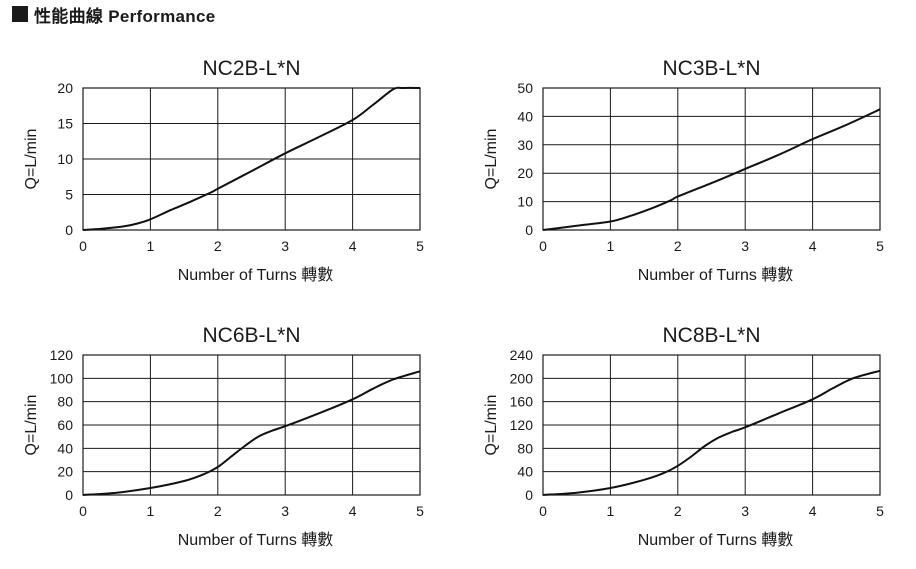  What do you see at coordinates (256, 275) in the screenshot?
I see `chart-1-x-axis-label: Number of Turns 轉數` at bounding box center [256, 275].